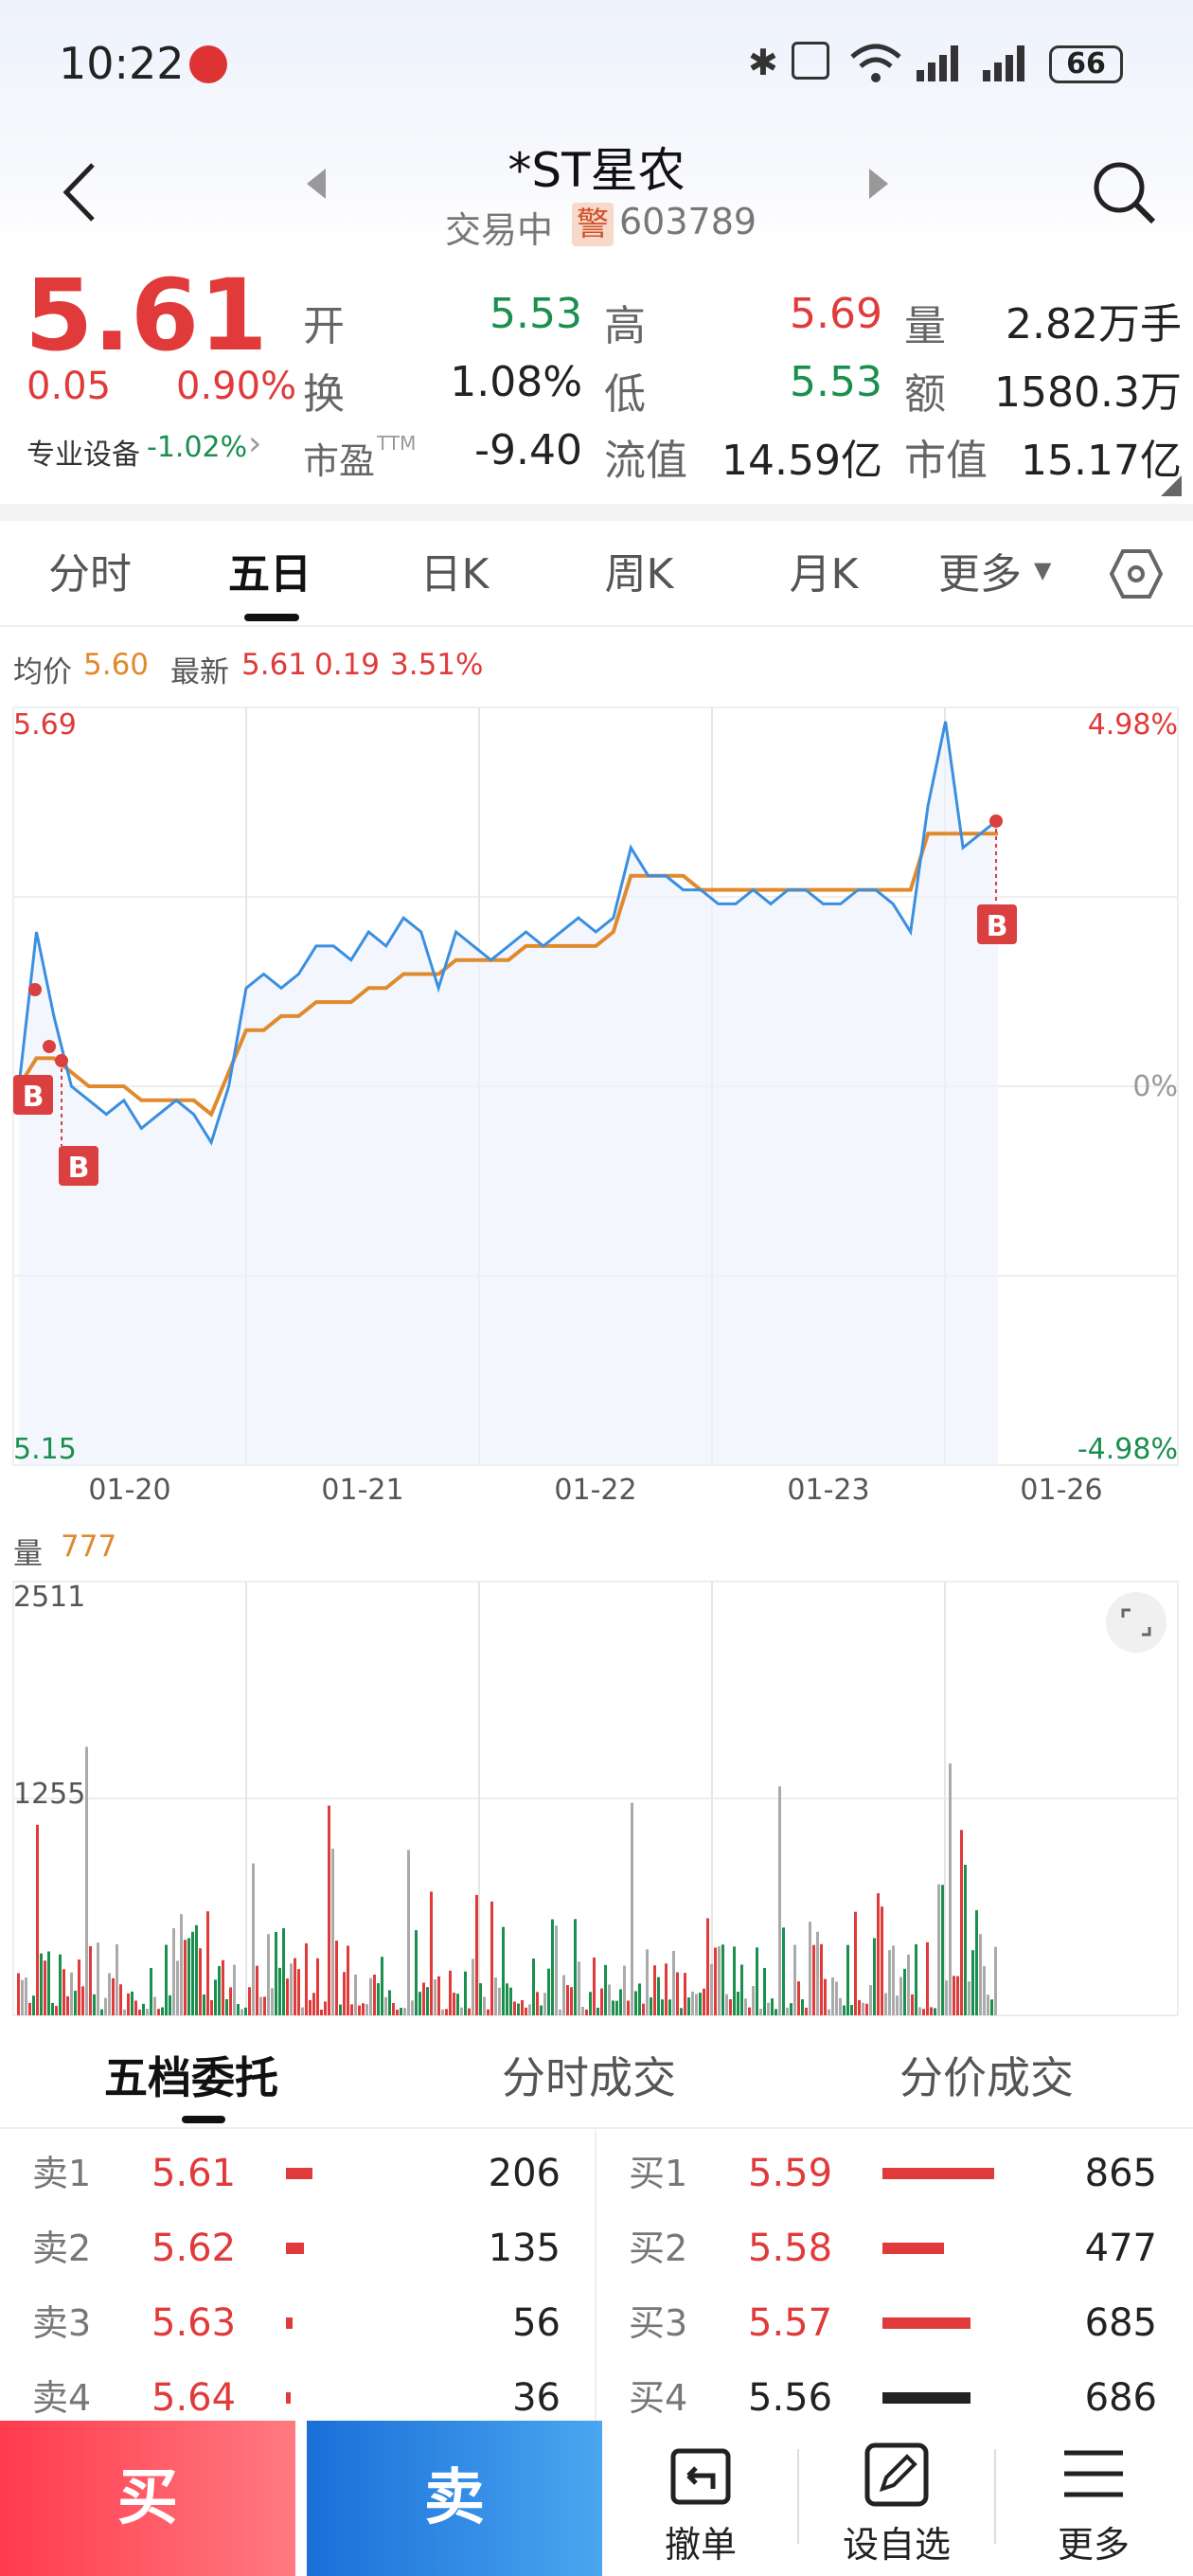  Describe the element at coordinates (1136, 1622) in the screenshot. I see `fullscreen-icon` at that location.